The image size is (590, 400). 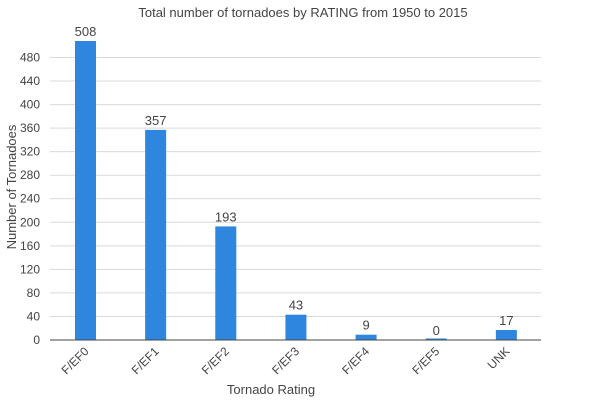 I want to click on y-axis-ticks: 0 40 80 120 160 200 240 280 320 360 400 440 480, so click(x=30, y=198).